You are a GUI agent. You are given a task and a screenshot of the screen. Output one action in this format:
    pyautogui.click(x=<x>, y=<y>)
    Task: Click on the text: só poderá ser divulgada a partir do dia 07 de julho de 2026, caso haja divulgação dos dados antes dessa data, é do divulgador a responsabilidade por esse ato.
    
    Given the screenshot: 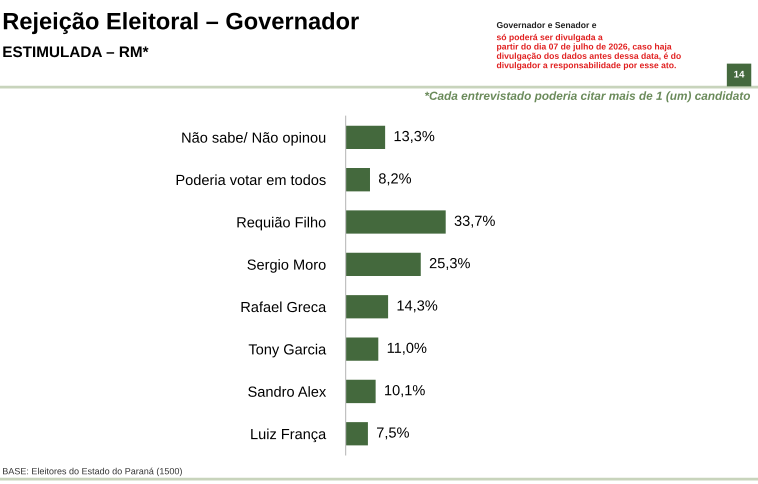 What is the action you would take?
    pyautogui.click(x=588, y=52)
    